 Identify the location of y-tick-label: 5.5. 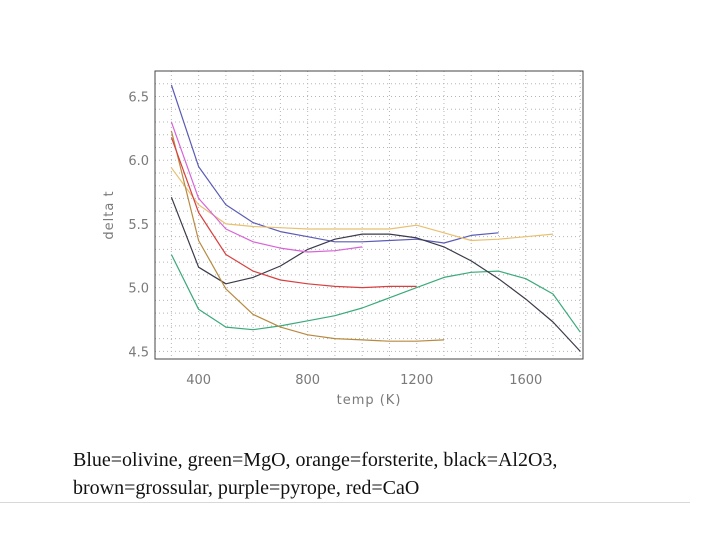
(138, 225).